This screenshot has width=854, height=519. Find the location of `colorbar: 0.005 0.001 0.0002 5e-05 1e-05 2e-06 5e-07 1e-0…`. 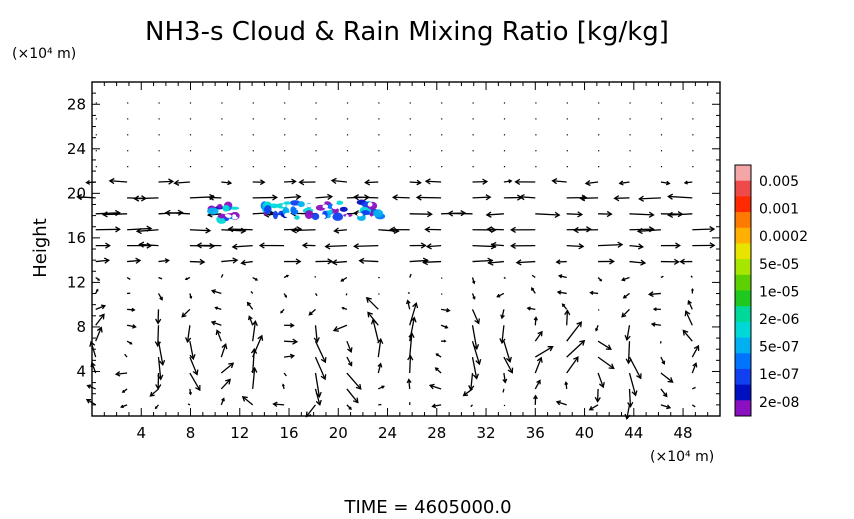

colorbar: 0.005 0.001 0.0002 5e-05 1e-05 2e-06 5e-07 1e-0… is located at coordinates (771, 290).